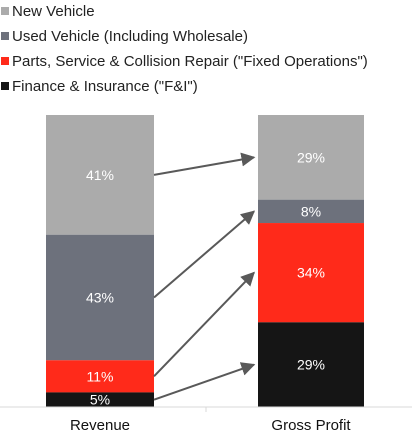 This screenshot has width=412, height=437. I want to click on legend-entry-4: Finance & Insurance ("F&I"), so click(105, 86).